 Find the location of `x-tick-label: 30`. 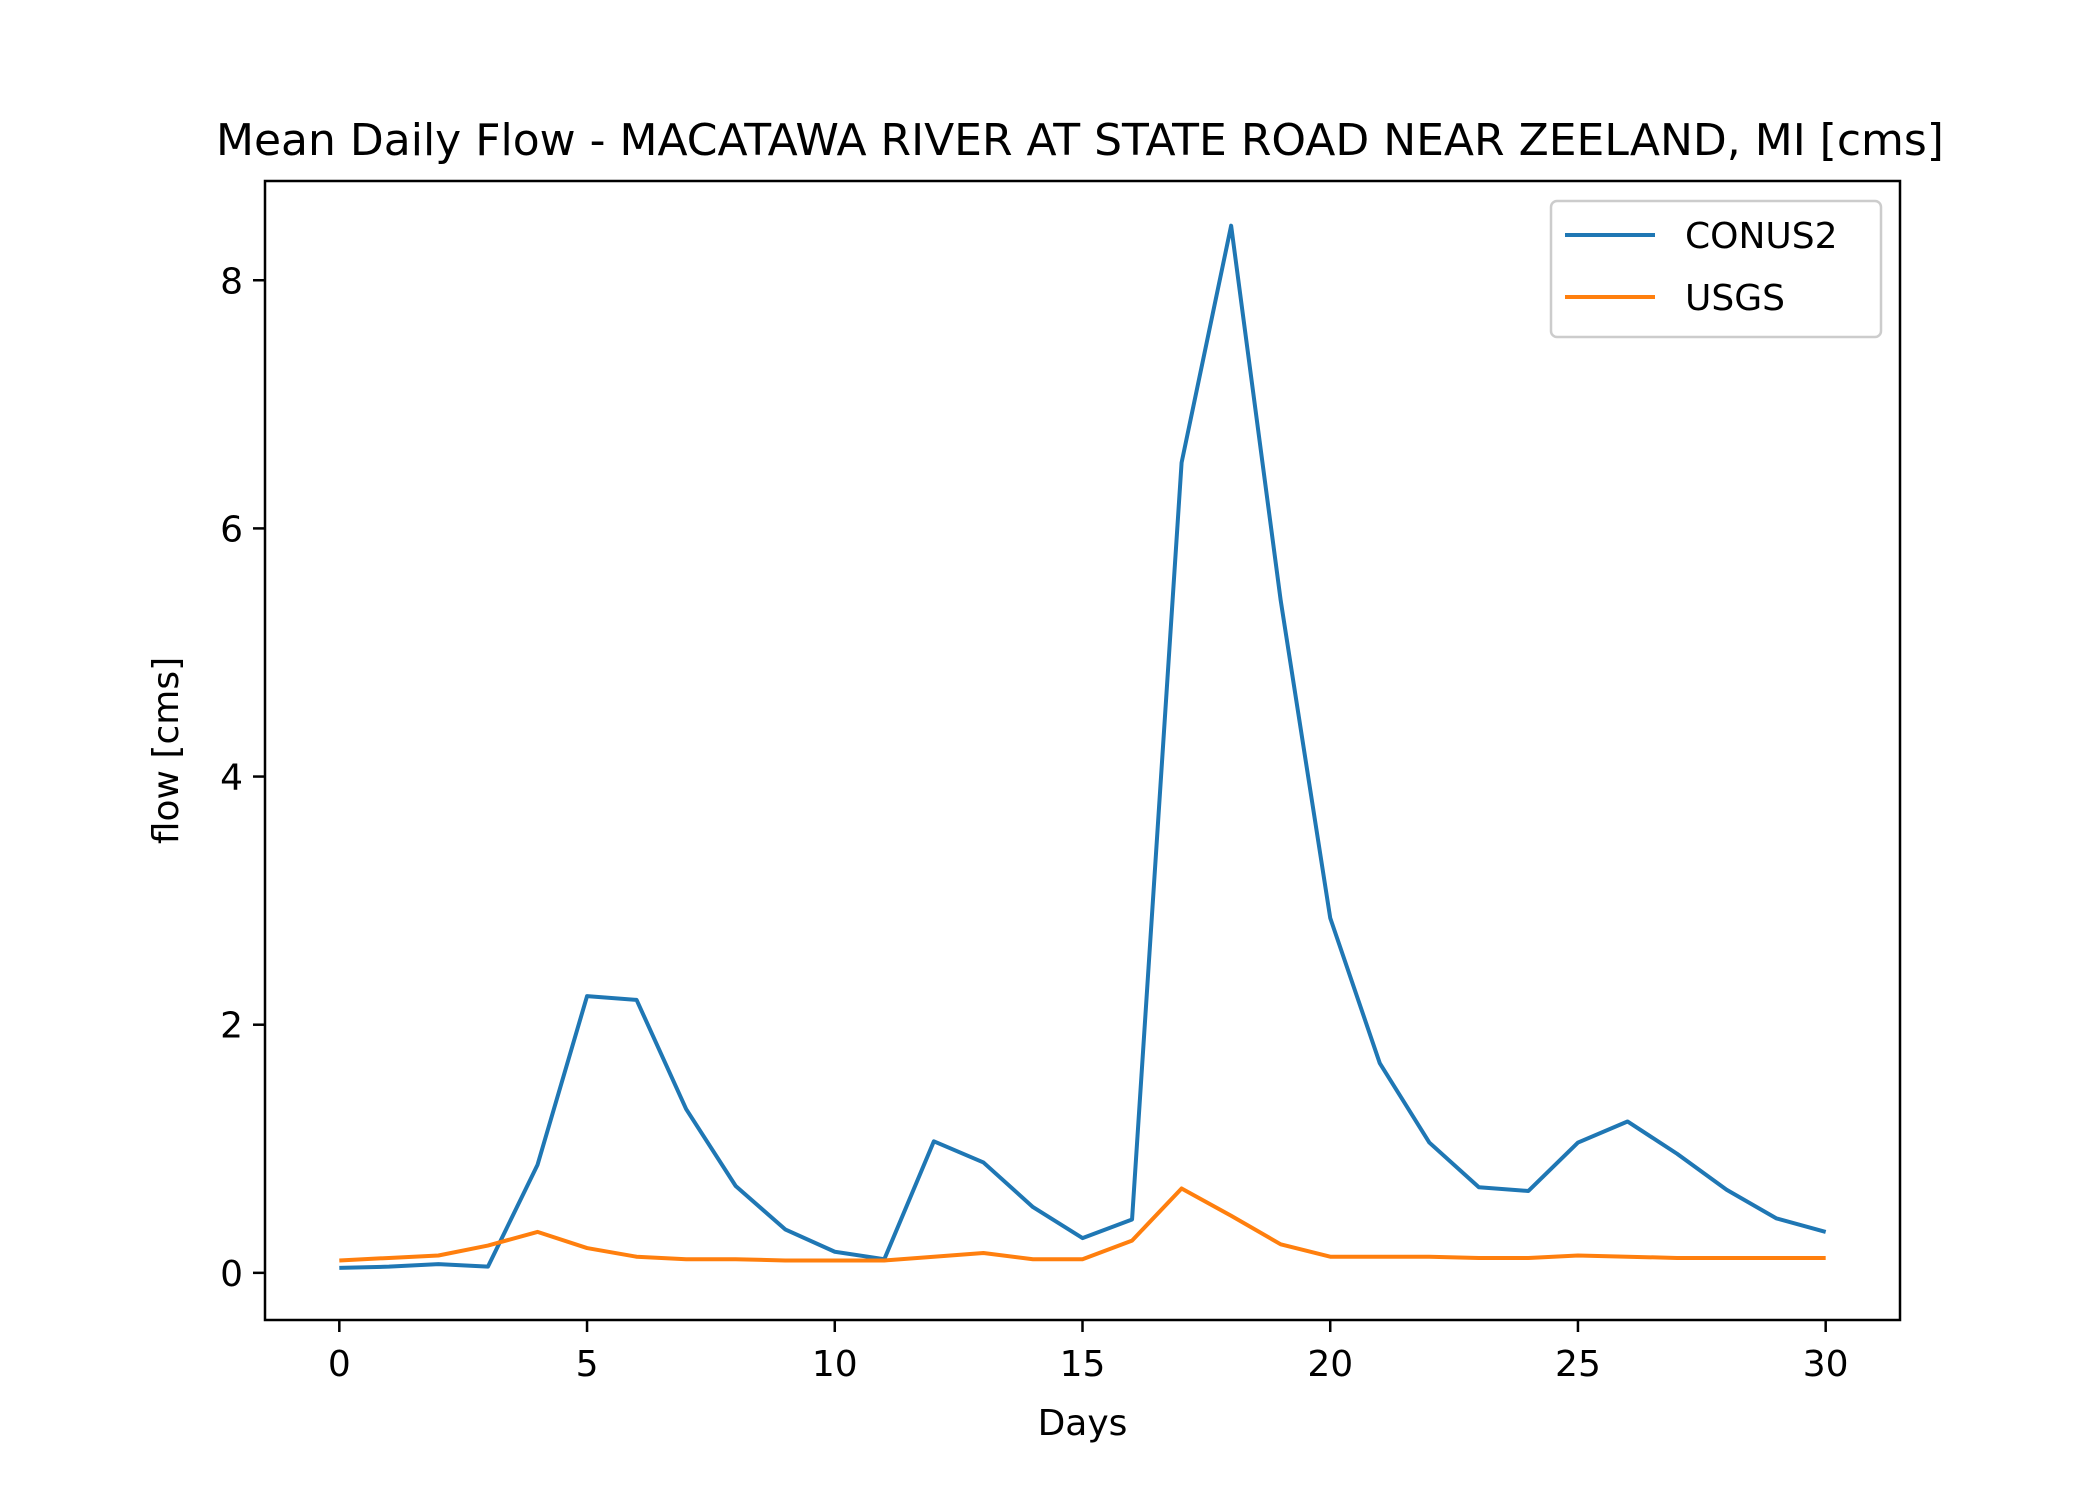

x-tick-label: 30 is located at coordinates (1826, 1364).